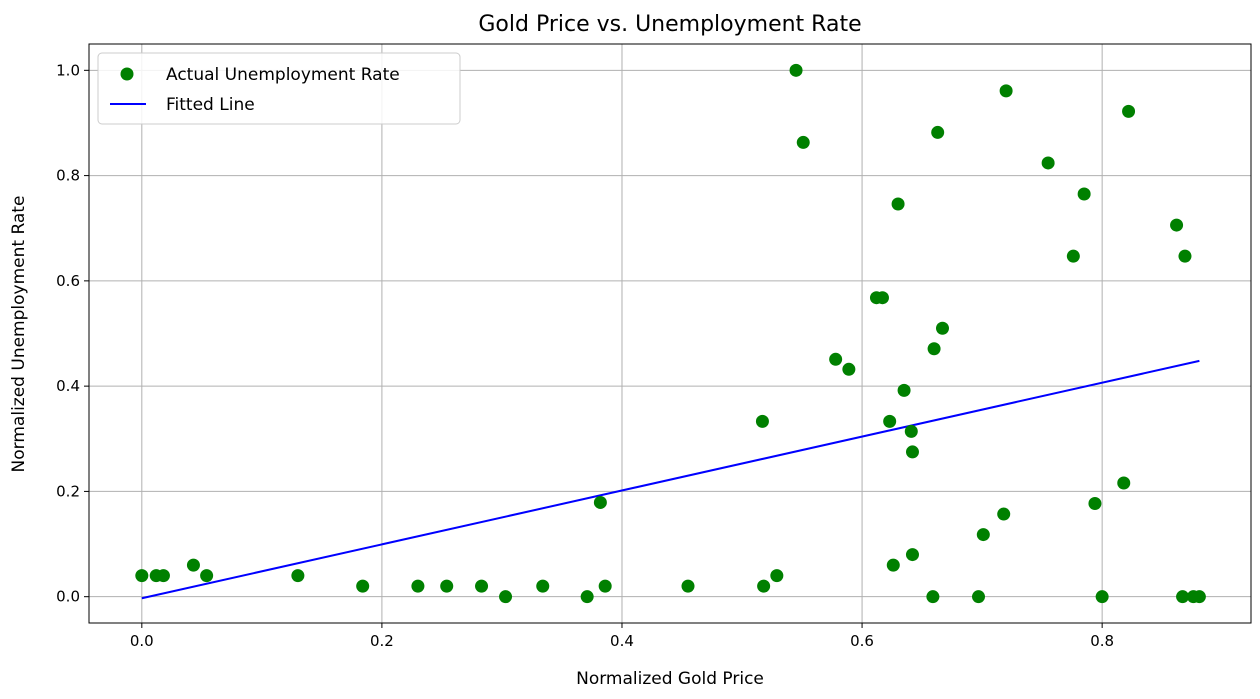 The width and height of the screenshot is (1260, 699). I want to click on legend-marker-actual, so click(127, 74).